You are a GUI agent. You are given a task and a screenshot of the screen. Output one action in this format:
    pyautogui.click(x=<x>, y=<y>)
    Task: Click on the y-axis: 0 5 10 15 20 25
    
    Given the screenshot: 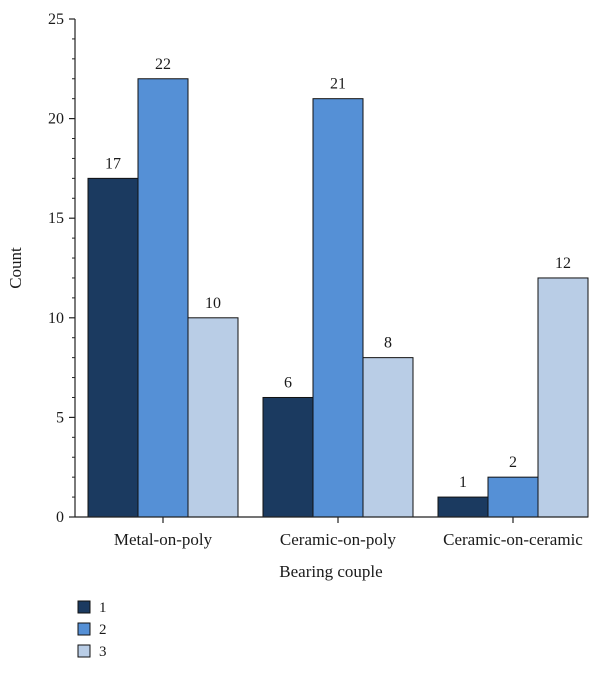 What is the action you would take?
    pyautogui.click(x=62, y=268)
    